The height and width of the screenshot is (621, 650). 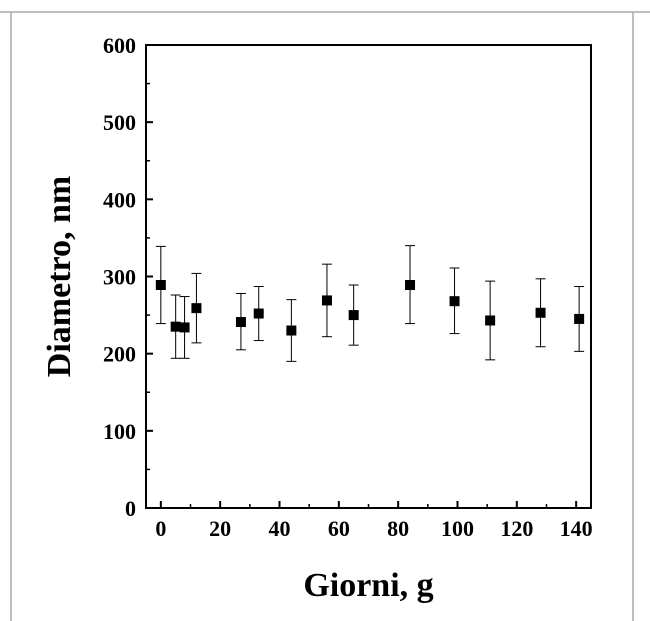 What do you see at coordinates (339, 528) in the screenshot?
I see `x-tick-label: 60` at bounding box center [339, 528].